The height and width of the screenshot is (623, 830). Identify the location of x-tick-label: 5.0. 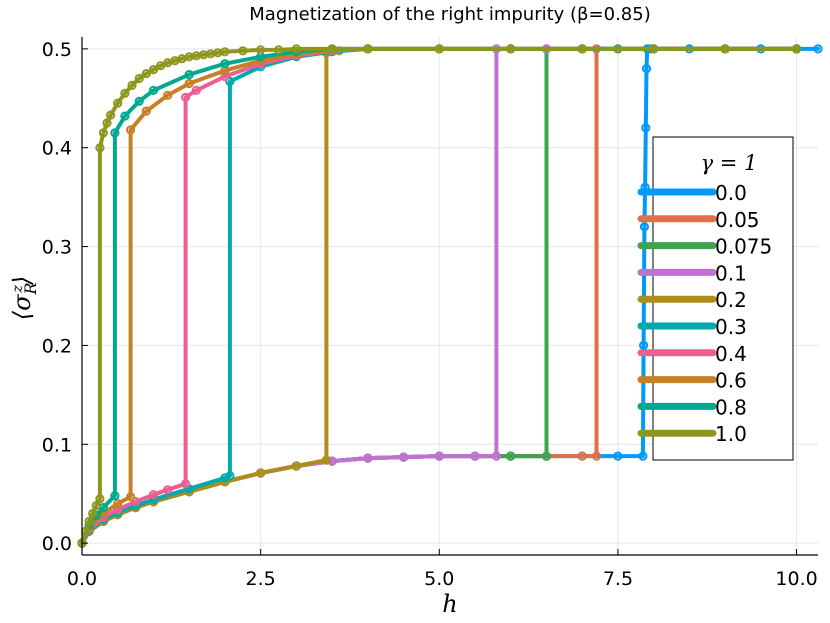
(439, 579).